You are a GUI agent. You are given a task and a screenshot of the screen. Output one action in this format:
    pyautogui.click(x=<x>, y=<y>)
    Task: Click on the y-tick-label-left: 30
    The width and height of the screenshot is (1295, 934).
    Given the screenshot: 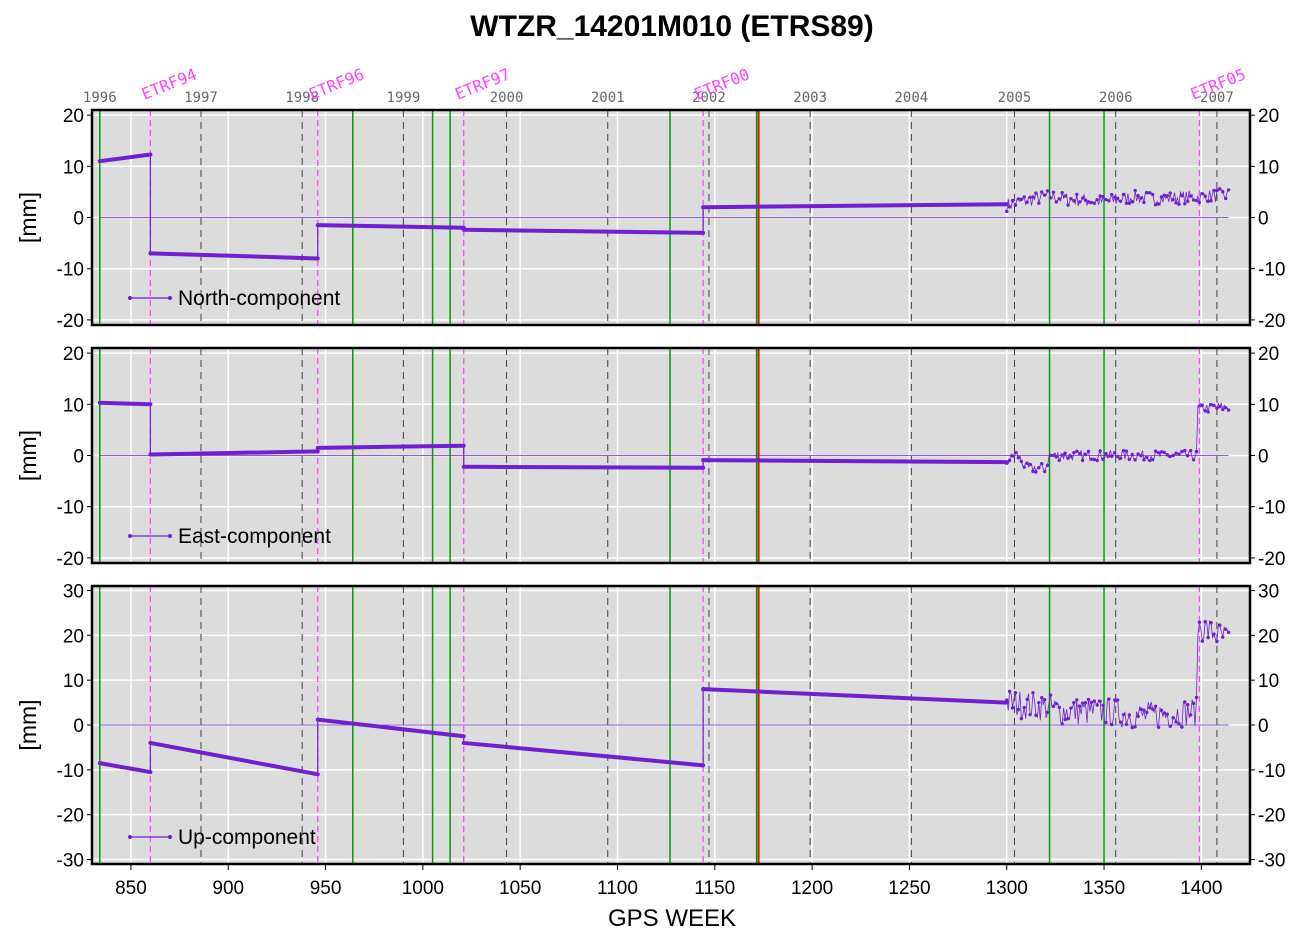 What is the action you would take?
    pyautogui.click(x=73, y=591)
    